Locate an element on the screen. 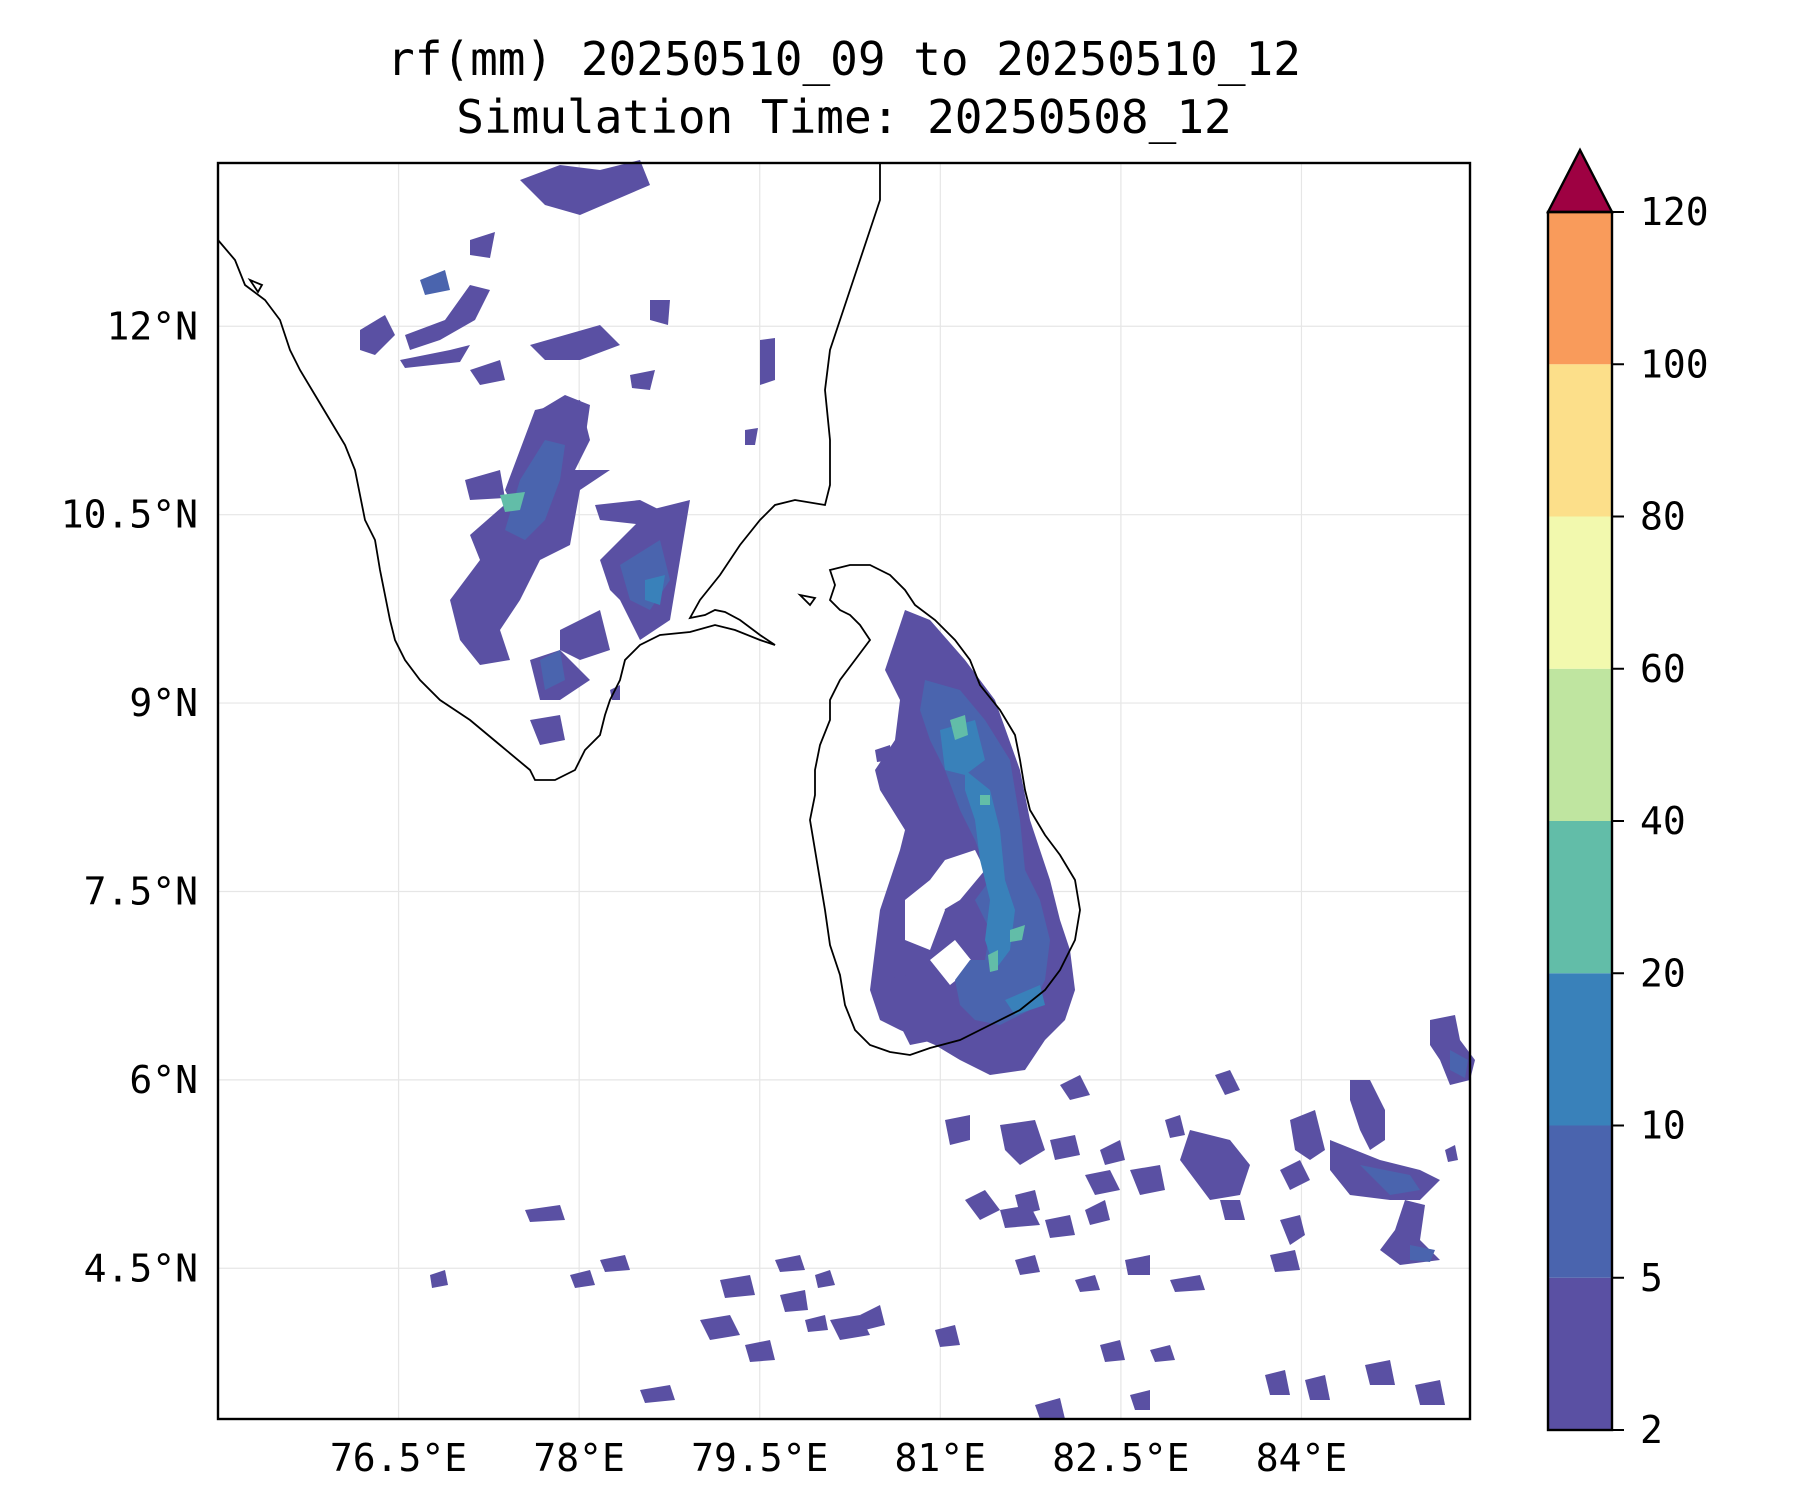  y-tick-label: 7.5°N is located at coordinates (141, 891).